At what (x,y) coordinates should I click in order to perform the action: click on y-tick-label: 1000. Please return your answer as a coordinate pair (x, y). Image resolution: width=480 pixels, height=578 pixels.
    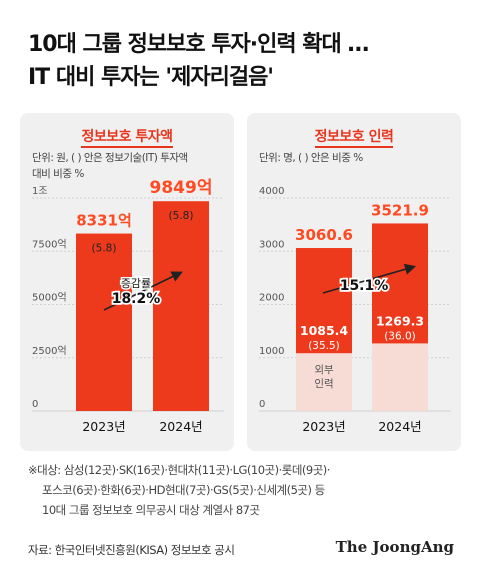
    Looking at the image, I should click on (271, 351).